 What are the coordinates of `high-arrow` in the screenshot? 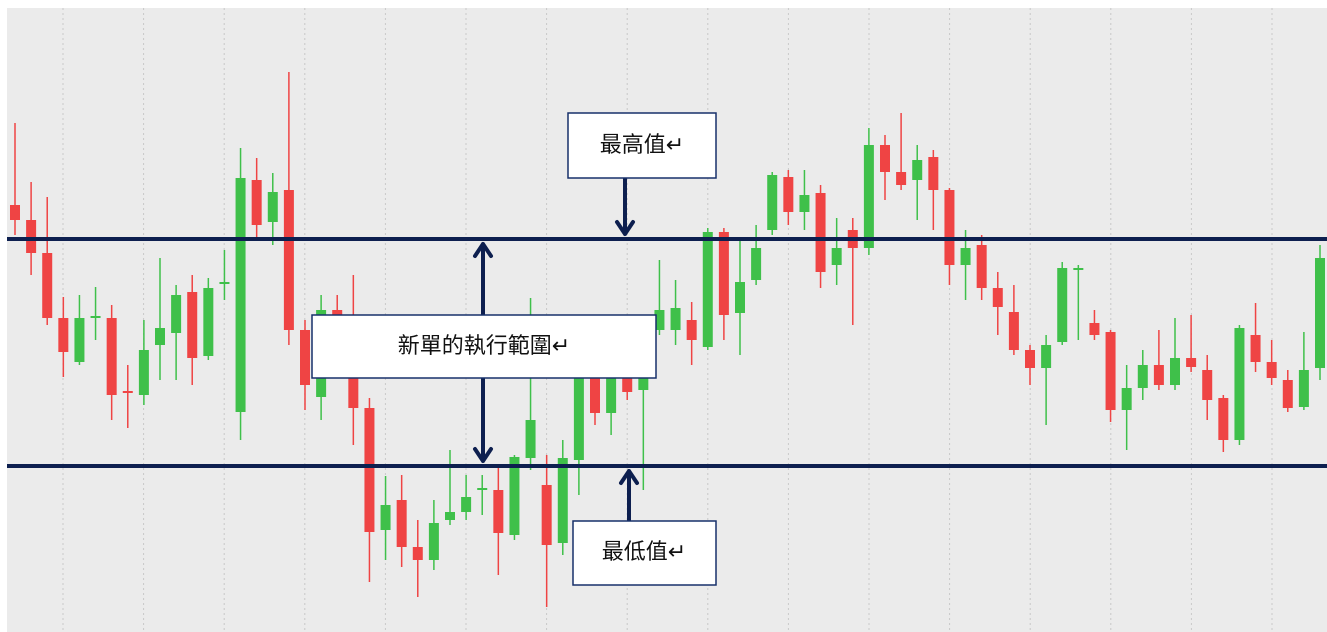 It's located at (625, 206).